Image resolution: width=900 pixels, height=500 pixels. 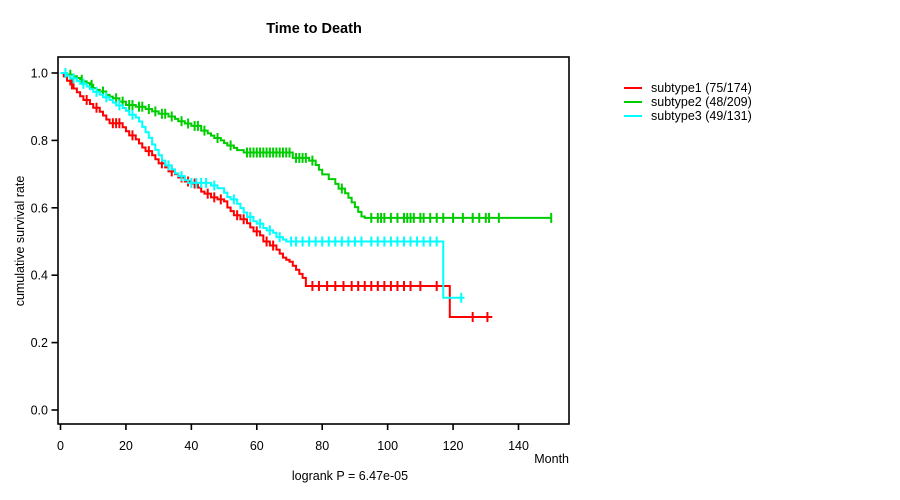 What do you see at coordinates (350, 476) in the screenshot?
I see `logrank-pvalue-annotation: logrank P = 6.47e-05` at bounding box center [350, 476].